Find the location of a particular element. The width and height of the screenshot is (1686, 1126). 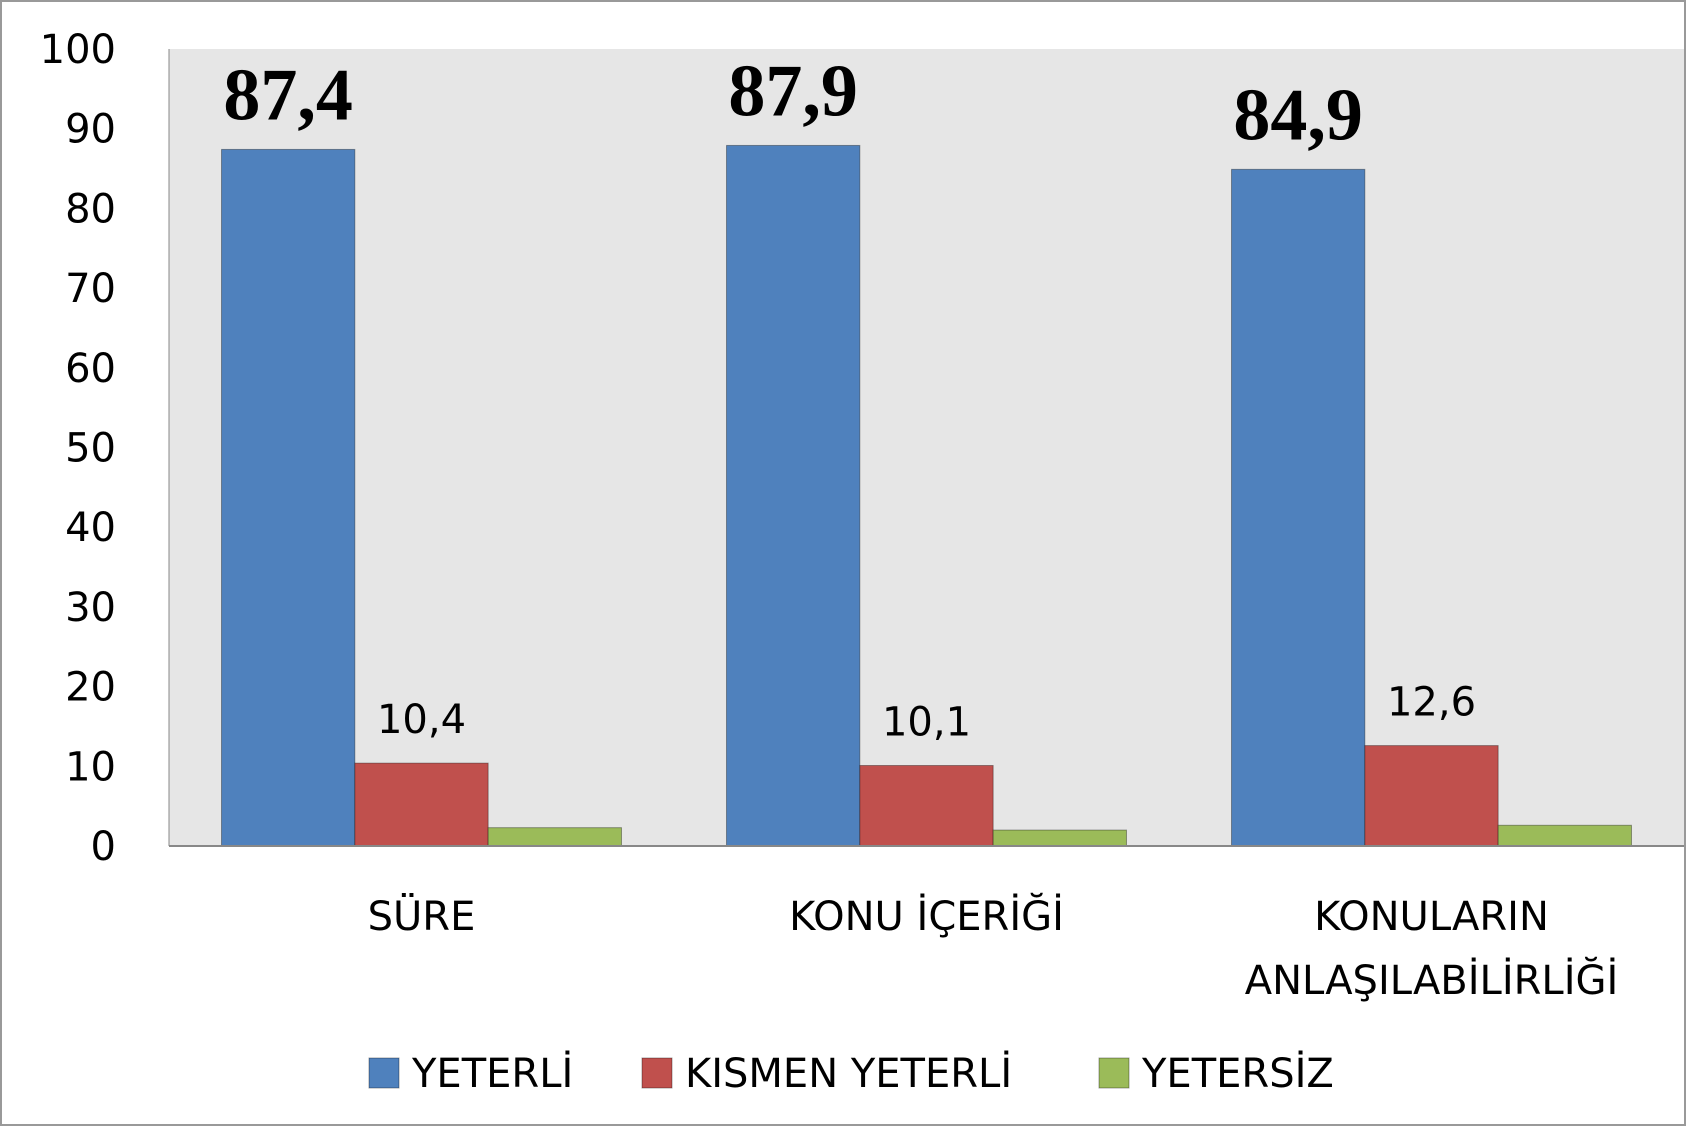

y-tick-label: 100 is located at coordinates (78, 50).